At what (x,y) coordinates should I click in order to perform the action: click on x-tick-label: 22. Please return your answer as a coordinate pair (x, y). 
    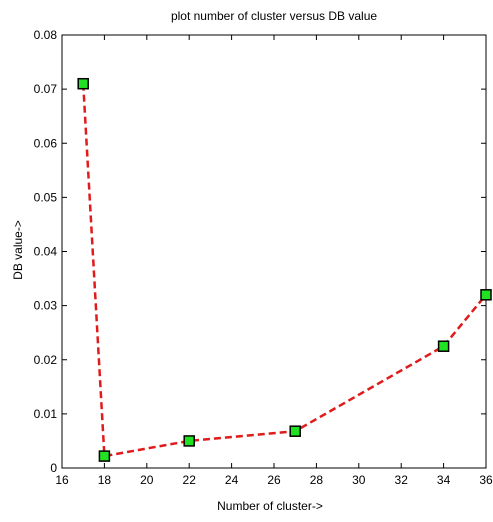
    Looking at the image, I should click on (190, 480).